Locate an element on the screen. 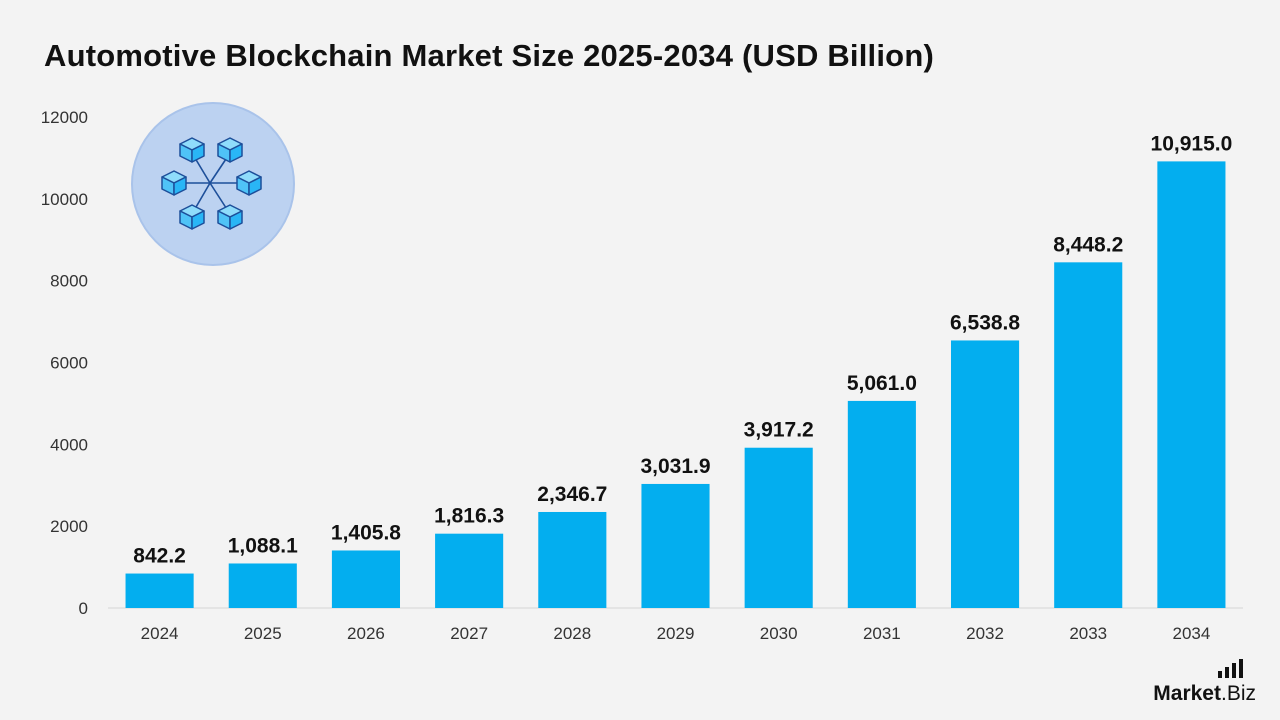 This screenshot has width=1280, height=720. brand-logo: Market.Biz is located at coordinates (1204, 694).